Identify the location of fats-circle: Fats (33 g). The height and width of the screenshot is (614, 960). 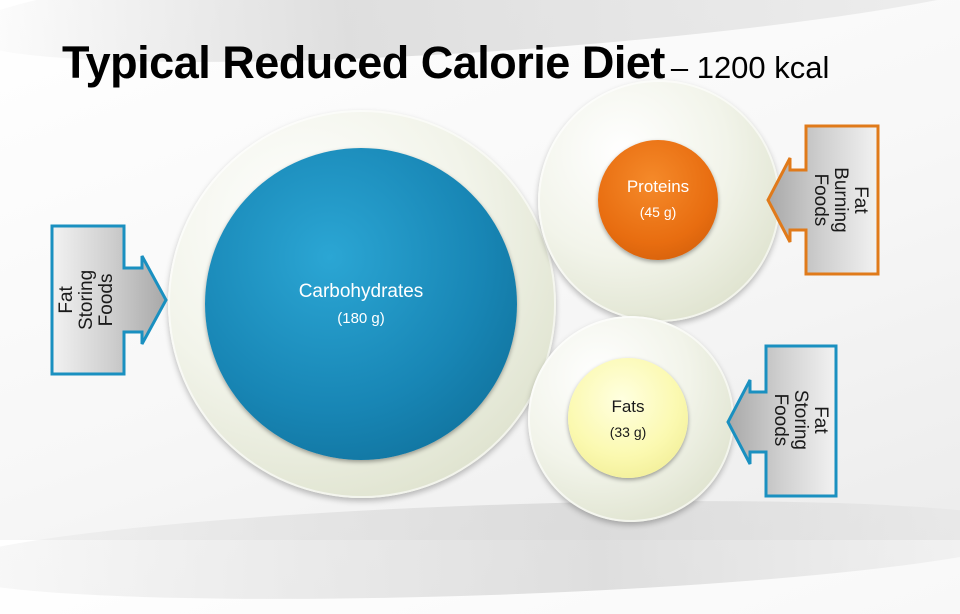
(628, 418).